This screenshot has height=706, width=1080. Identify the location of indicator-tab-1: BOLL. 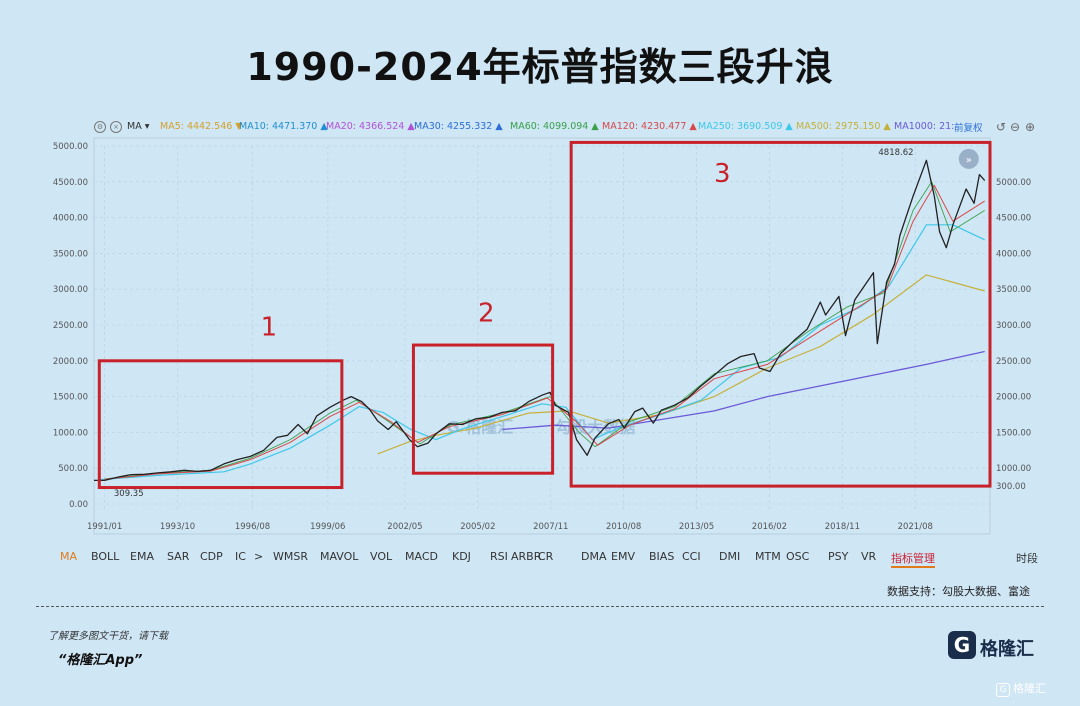
(105, 556).